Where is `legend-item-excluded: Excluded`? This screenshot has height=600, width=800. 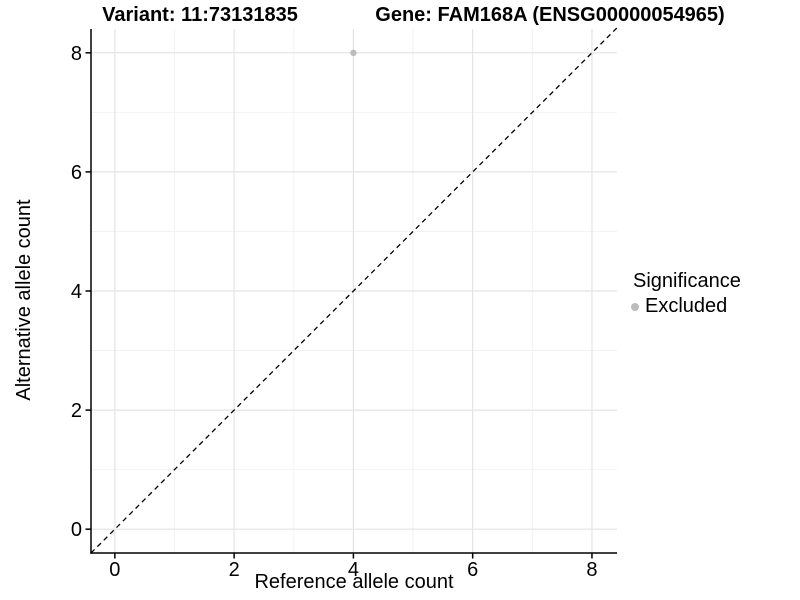 legend-item-excluded: Excluded is located at coordinates (686, 306).